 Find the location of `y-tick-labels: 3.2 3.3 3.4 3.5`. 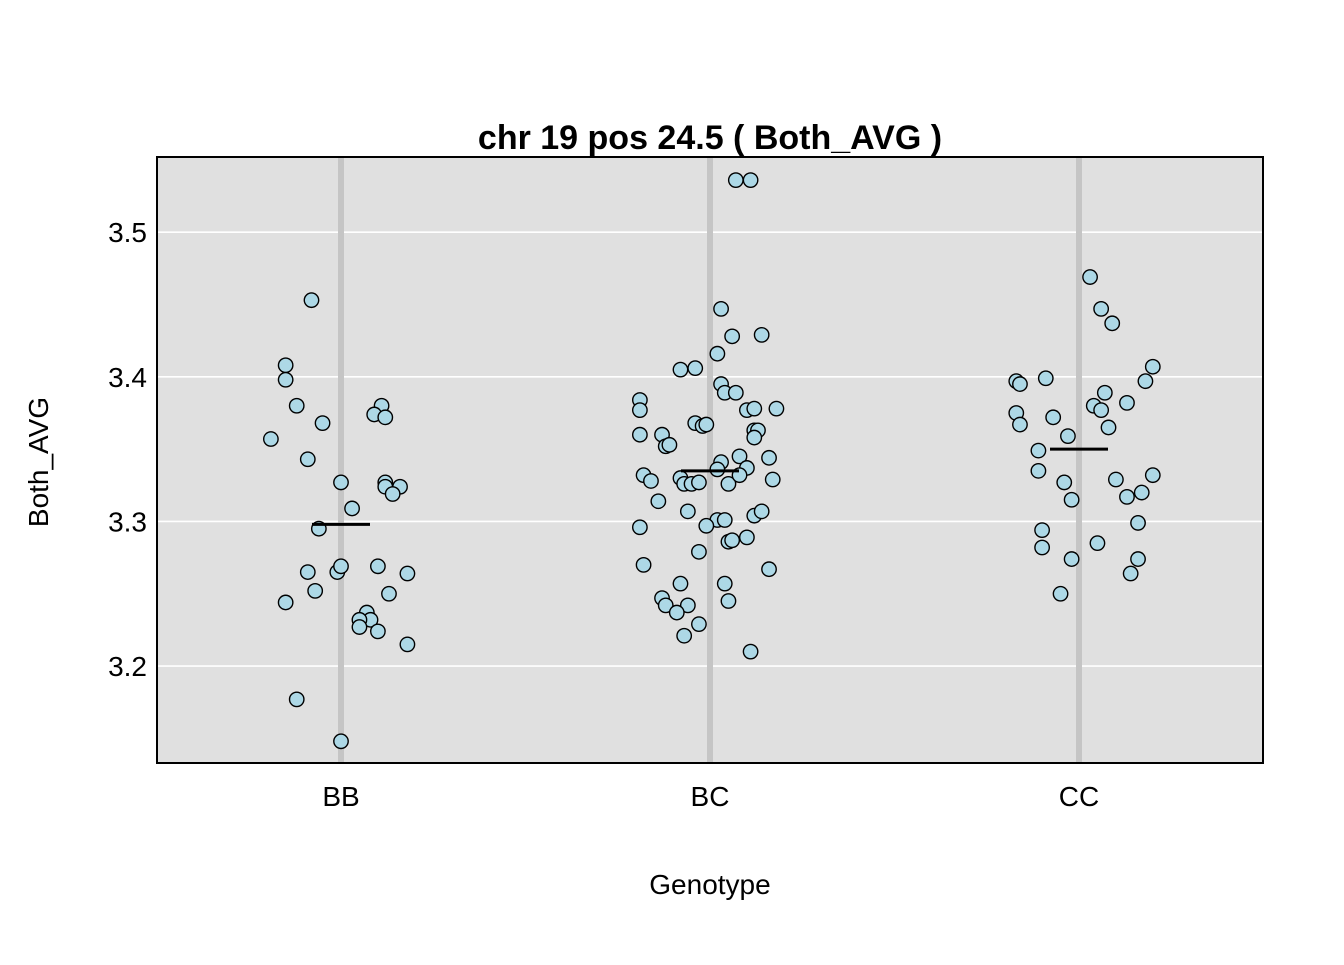

y-tick-labels: 3.2 3.3 3.4 3.5 is located at coordinates (127, 449).